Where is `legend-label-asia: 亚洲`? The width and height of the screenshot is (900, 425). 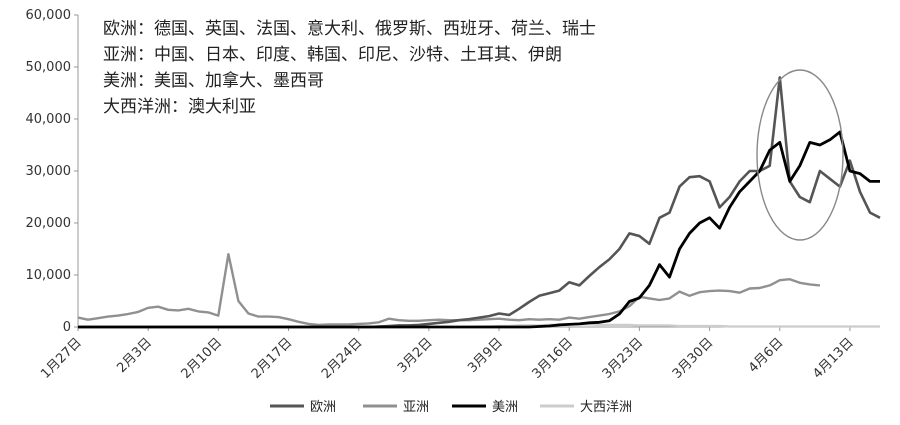
legend-label-asia: 亚洲 is located at coordinates (416, 407).